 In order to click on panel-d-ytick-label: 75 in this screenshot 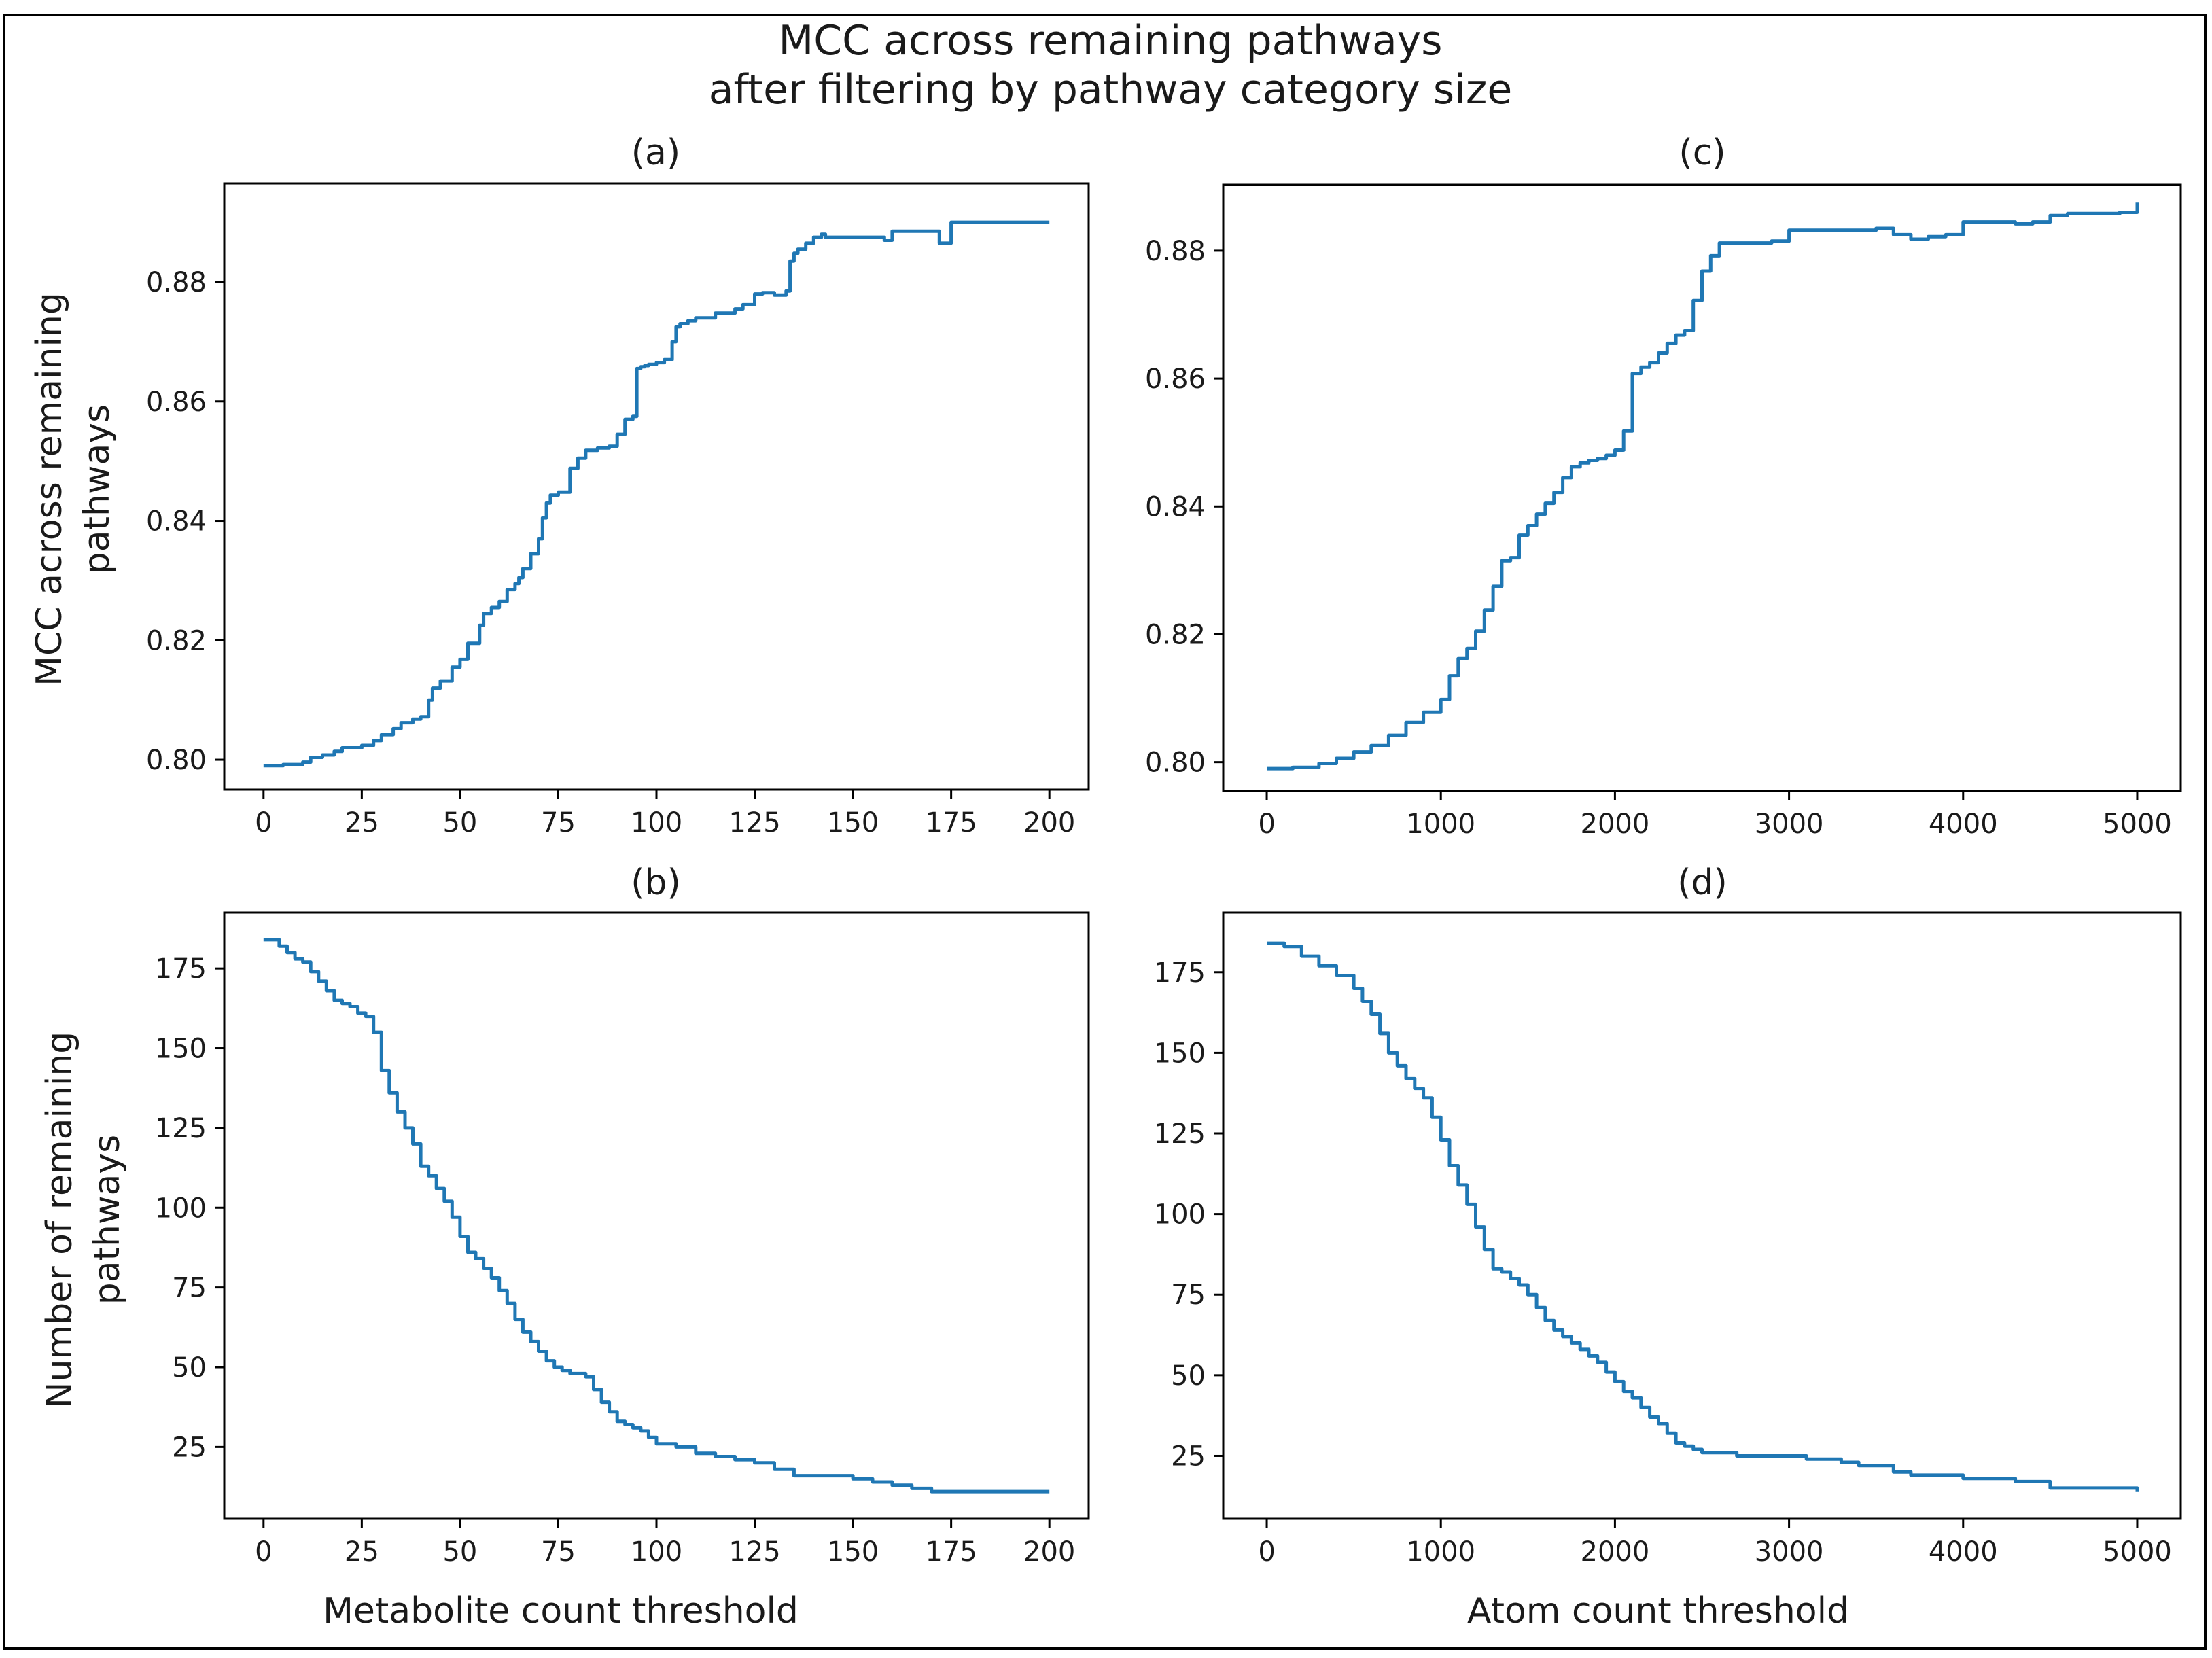, I will do `click(1189, 1295)`.